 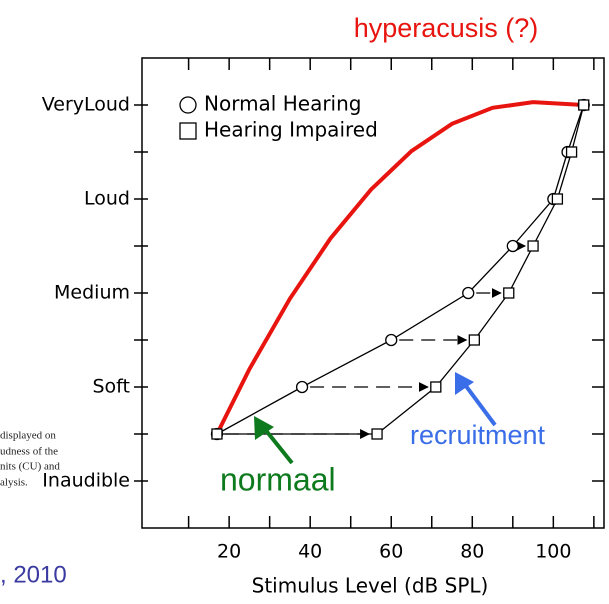 What do you see at coordinates (278, 479) in the screenshot?
I see `annotation: normaal` at bounding box center [278, 479].